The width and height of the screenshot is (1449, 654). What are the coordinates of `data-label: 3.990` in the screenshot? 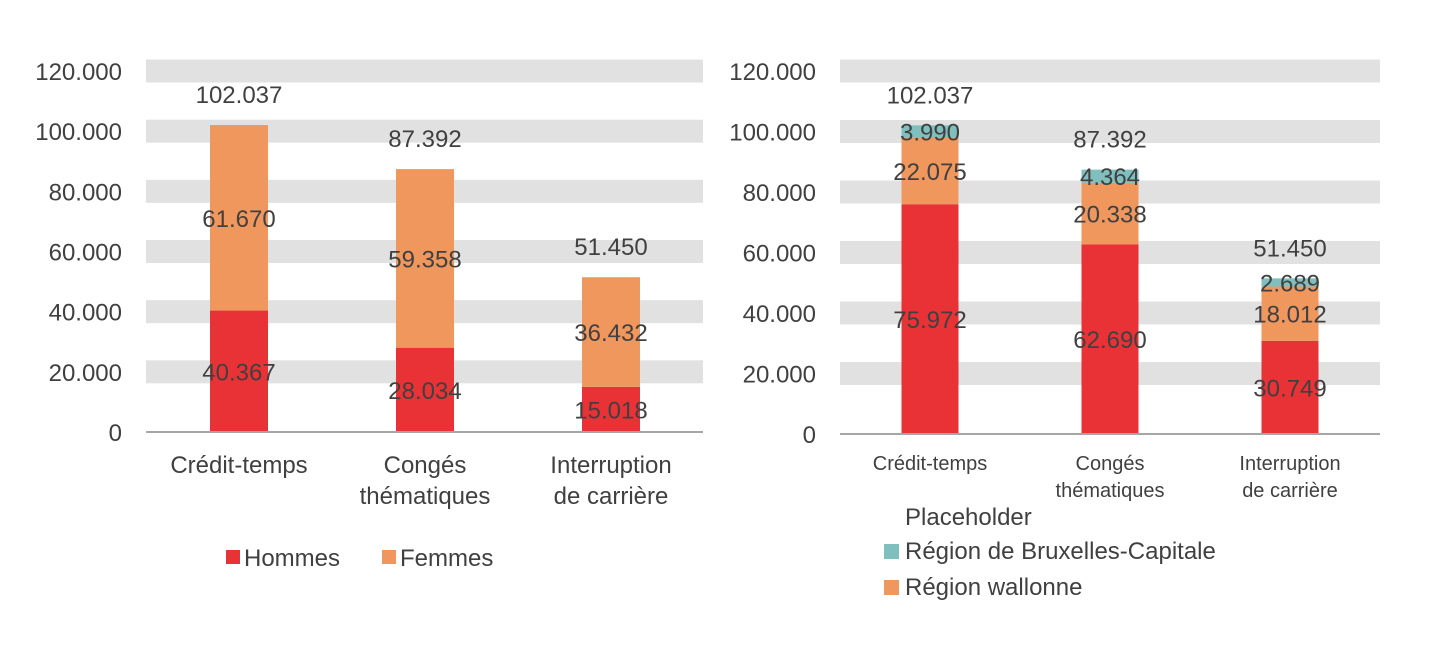 It's located at (930, 132).